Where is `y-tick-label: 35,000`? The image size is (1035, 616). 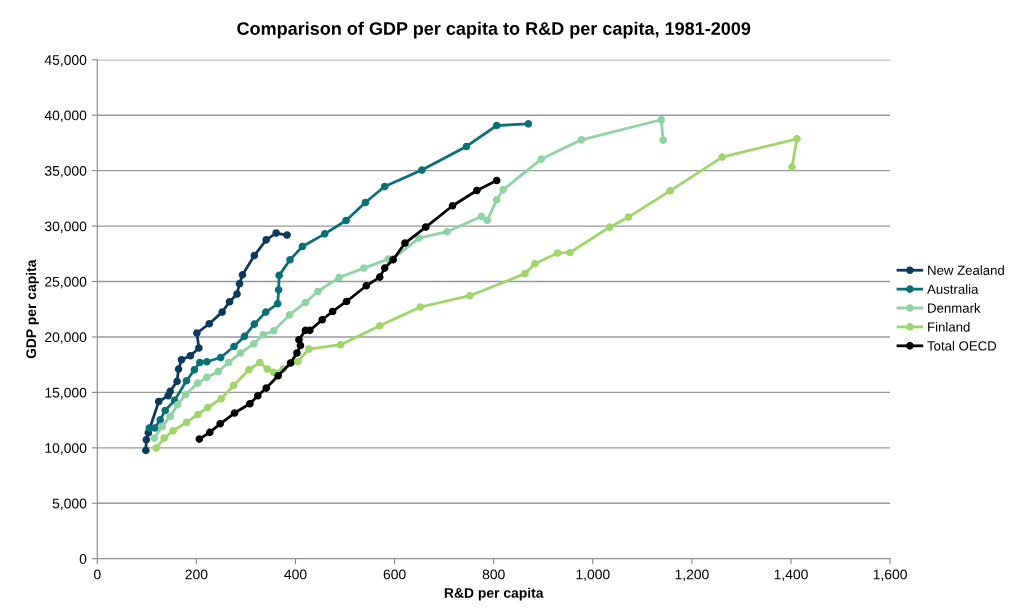
y-tick-label: 35,000 is located at coordinates (65, 171).